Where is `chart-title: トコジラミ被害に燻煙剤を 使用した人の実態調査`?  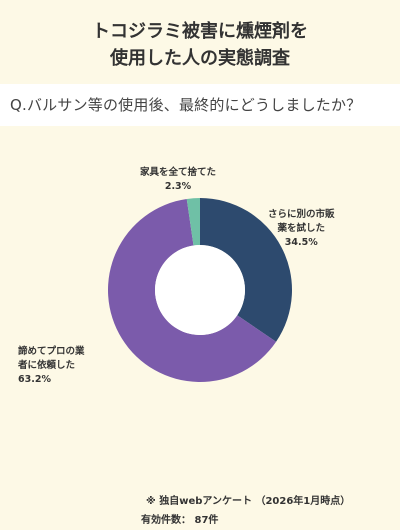
chart-title: トコジラミ被害に燻煙剤を 使用した人の実態調査 is located at coordinates (200, 45).